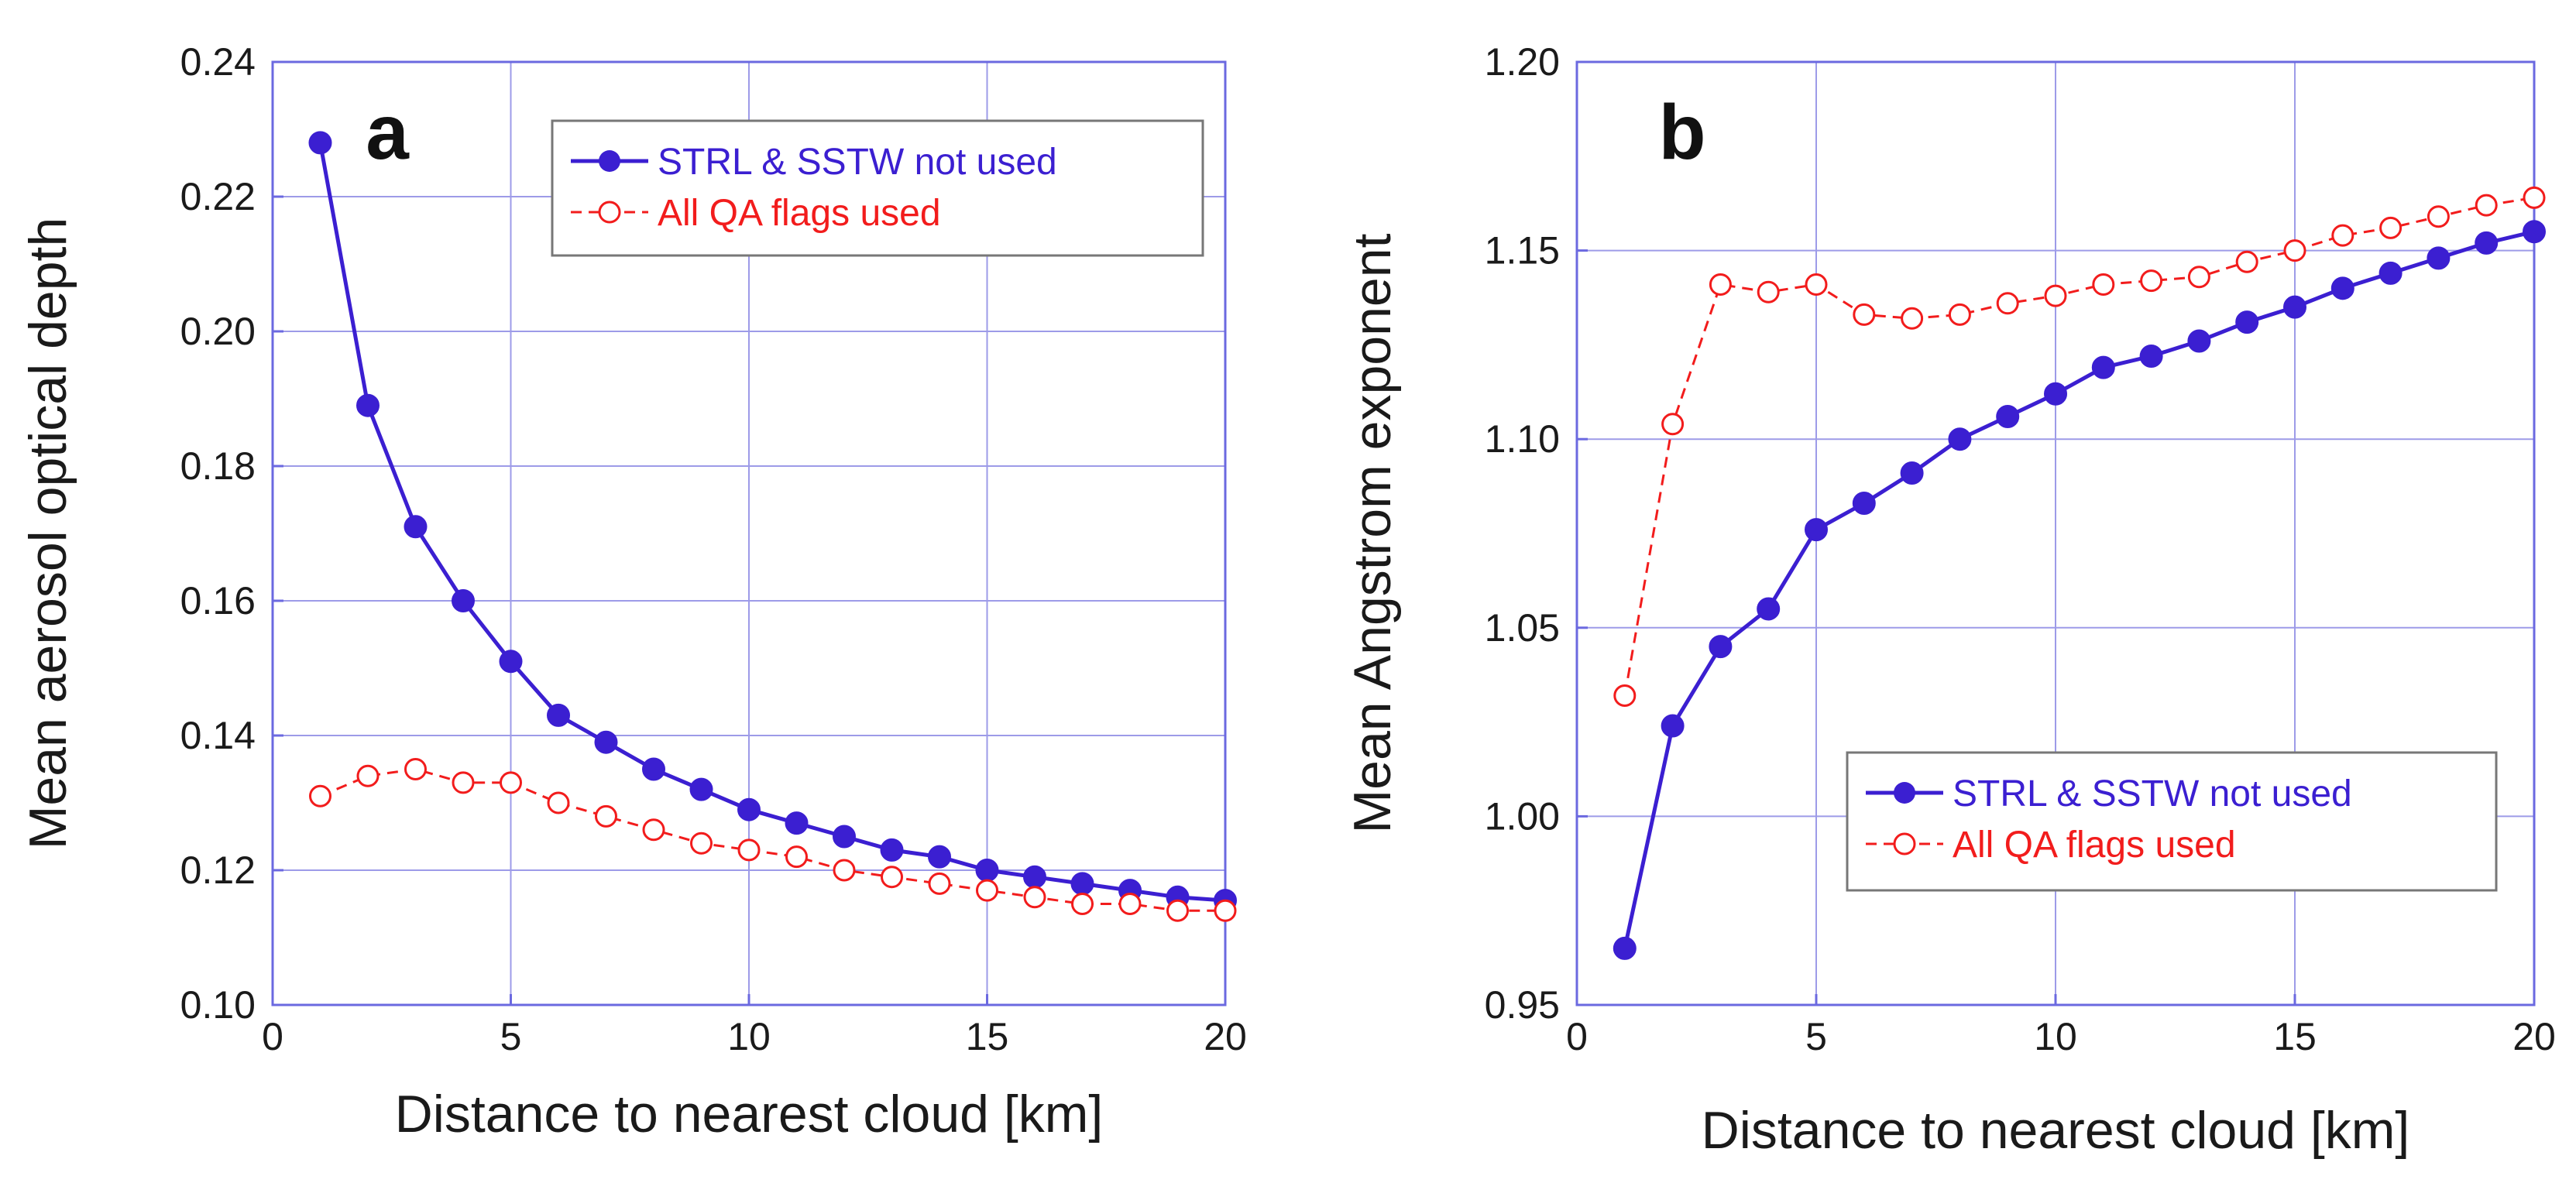  I want to click on y-tick-label: 0.10, so click(218, 1005).